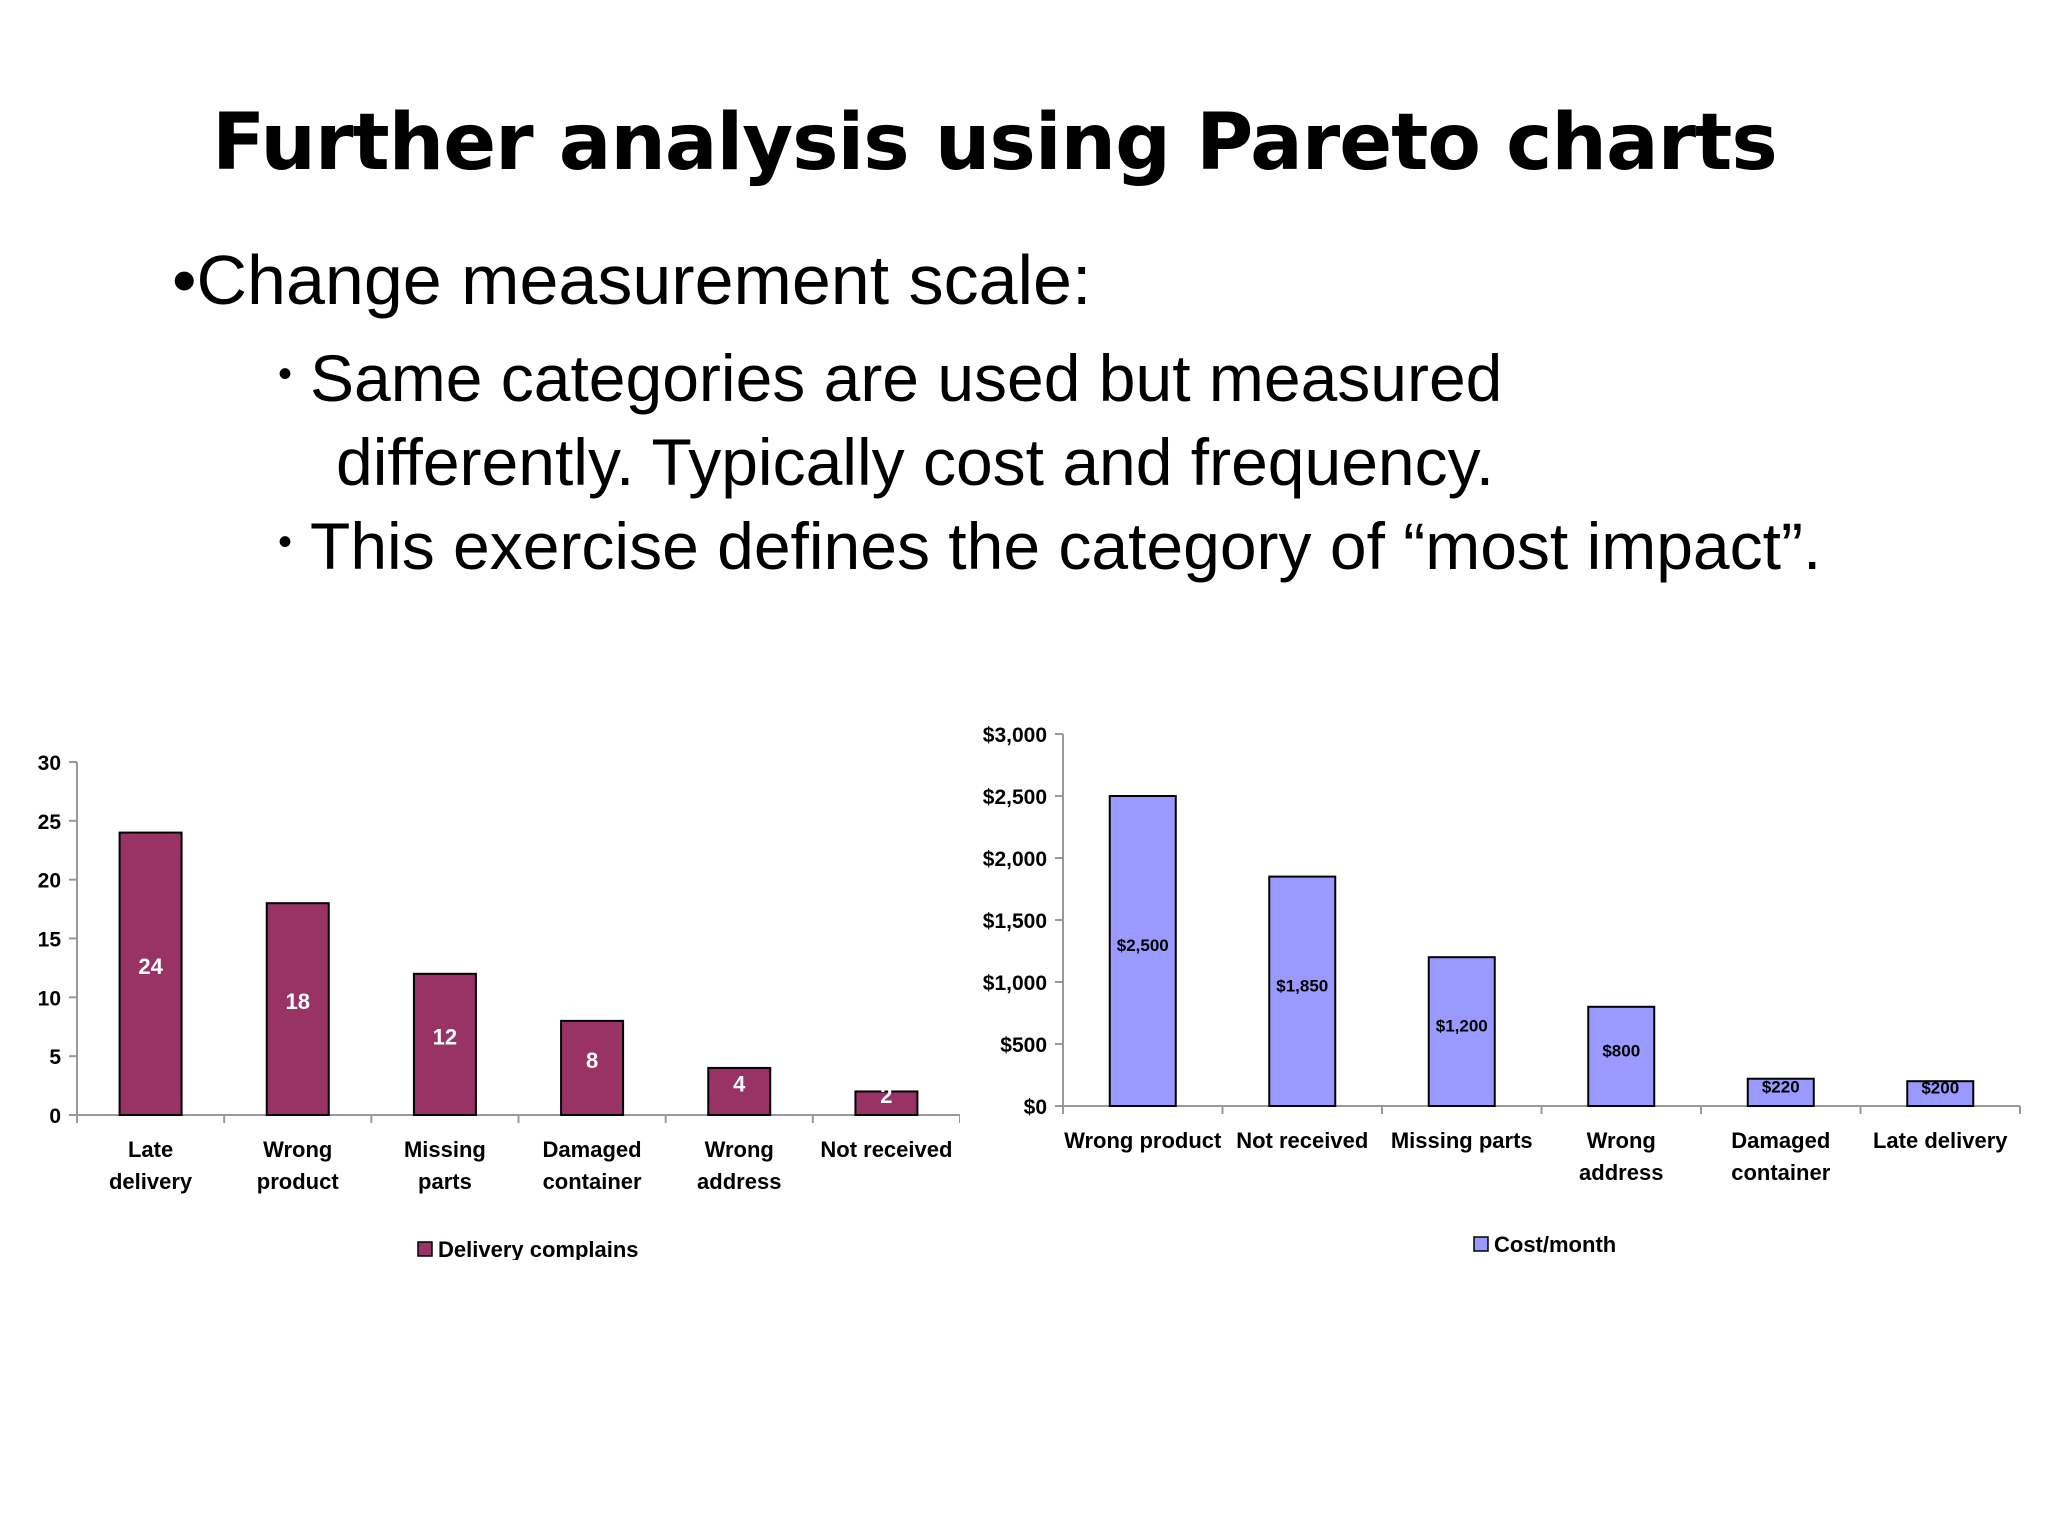 The height and width of the screenshot is (1536, 2048). I want to click on data-label: $1,200, so click(1462, 1026).